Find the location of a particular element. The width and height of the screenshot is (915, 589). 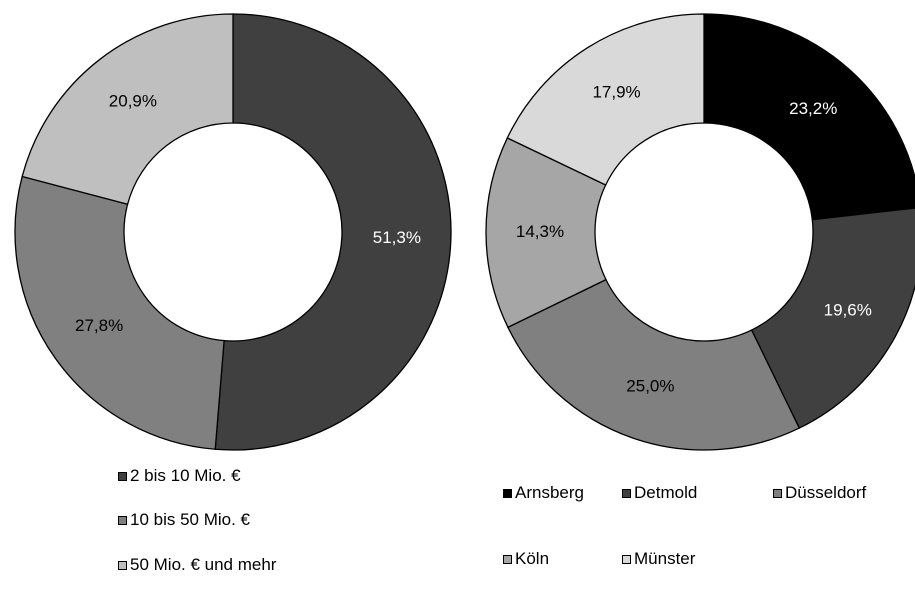

legend-swatch-muenster is located at coordinates (626, 559).